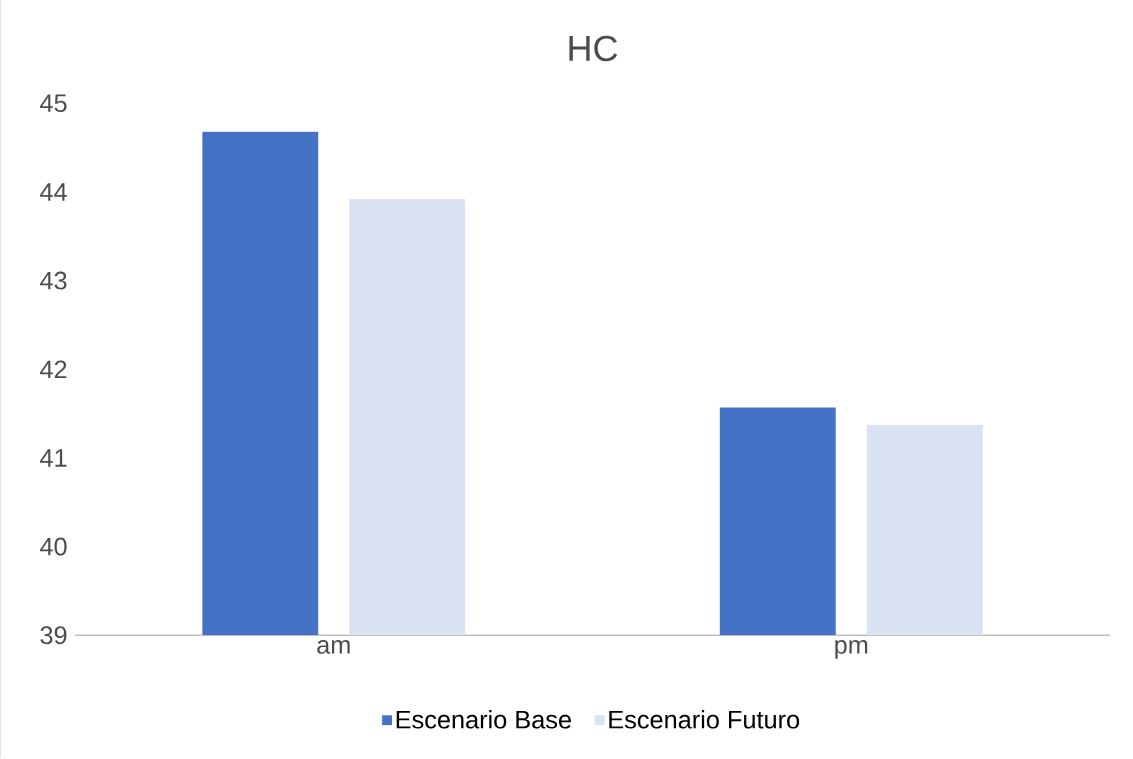 The width and height of the screenshot is (1133, 759). I want to click on x-tick-label: pm, so click(851, 650).